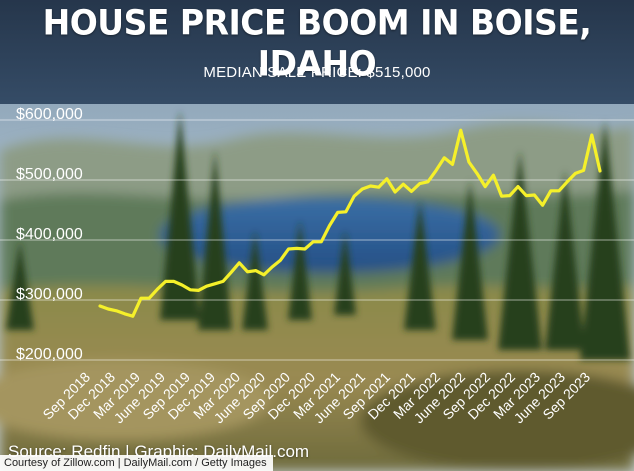  Describe the element at coordinates (49, 354) in the screenshot. I see `y-tick-label: $200,000` at that location.